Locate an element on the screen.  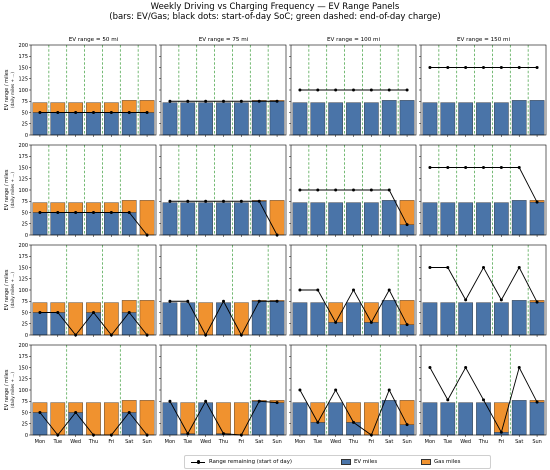
legend-label-ev: EV miles is located at coordinates (366, 462).